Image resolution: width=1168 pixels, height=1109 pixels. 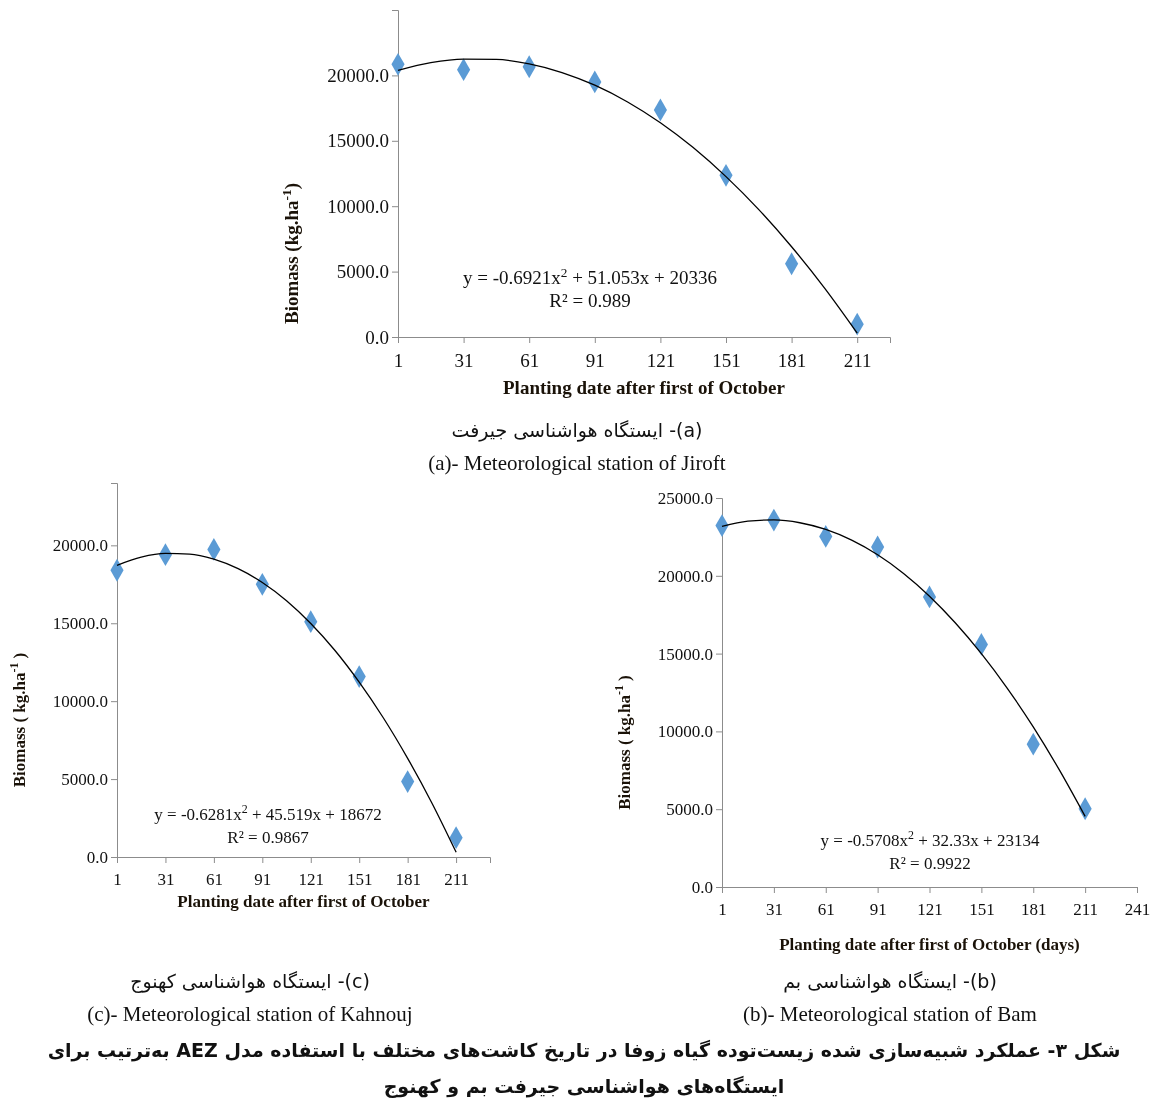 What do you see at coordinates (590, 300) in the screenshot?
I see `annotation: R² = 0.989` at bounding box center [590, 300].